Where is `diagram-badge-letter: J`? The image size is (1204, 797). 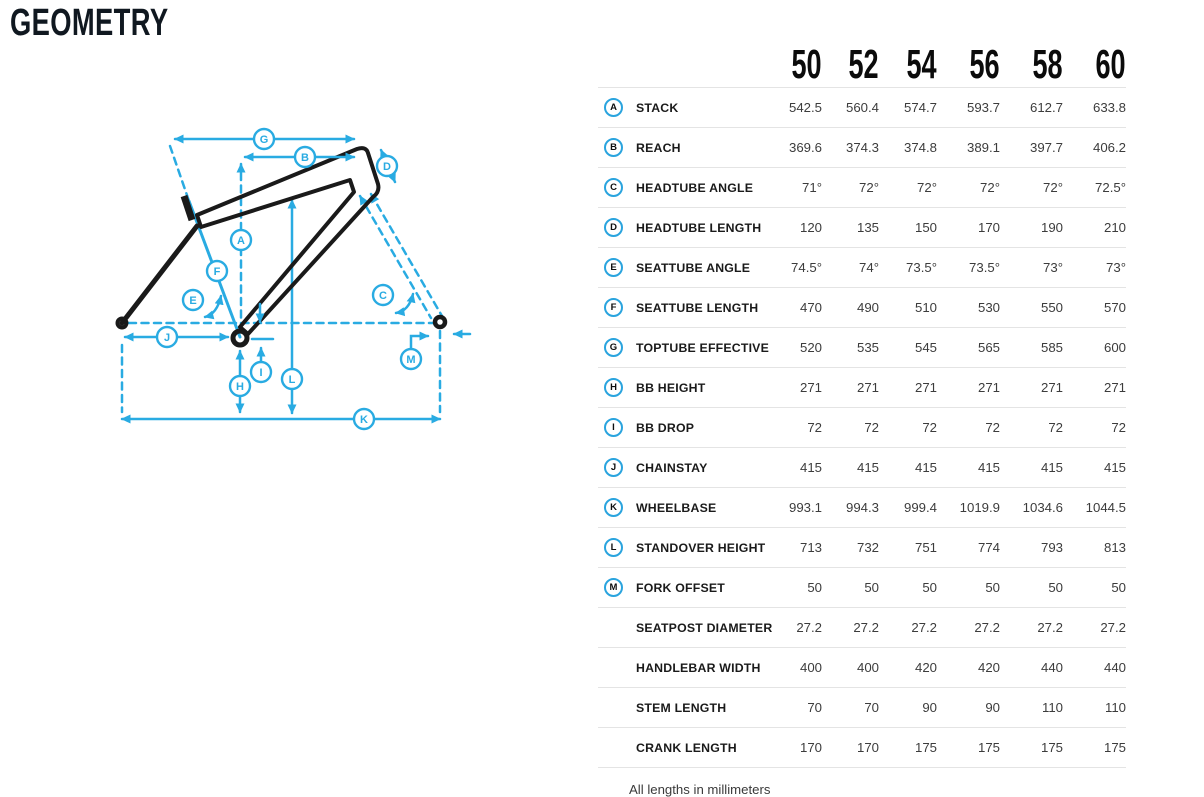 diagram-badge-letter: J is located at coordinates (167, 338).